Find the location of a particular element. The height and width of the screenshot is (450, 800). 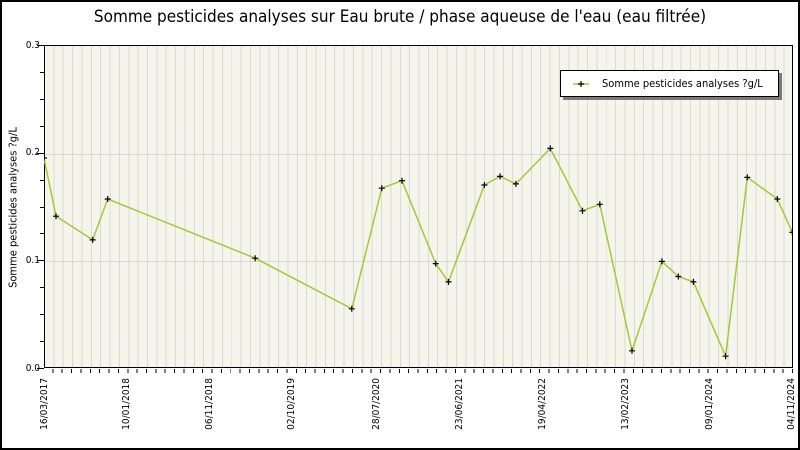

legend-marker-icon is located at coordinates (581, 83).